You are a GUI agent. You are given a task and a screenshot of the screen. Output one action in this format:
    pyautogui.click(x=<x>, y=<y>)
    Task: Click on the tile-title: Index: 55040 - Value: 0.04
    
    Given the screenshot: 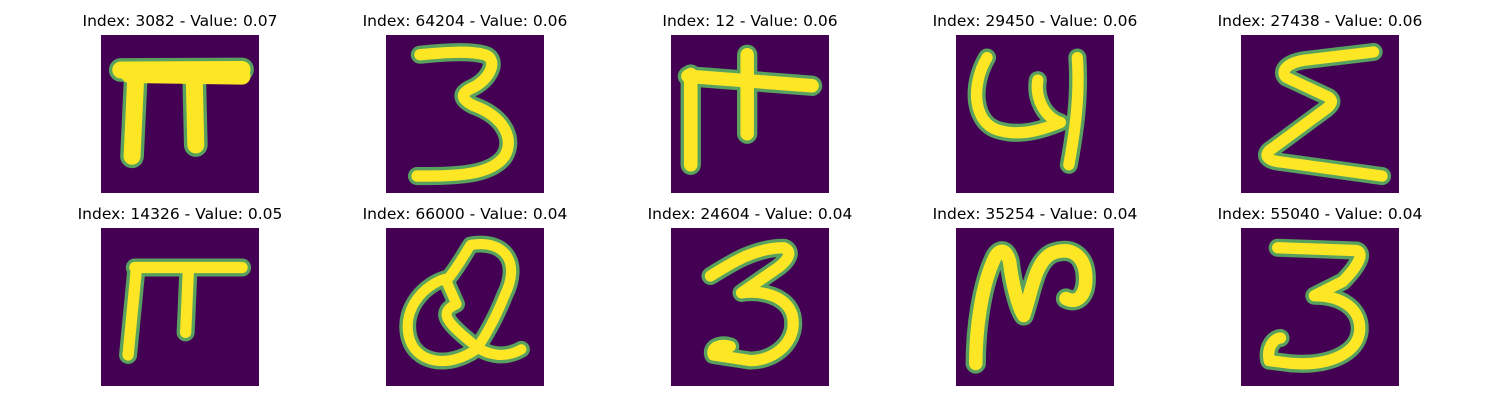 What is the action you would take?
    pyautogui.click(x=1320, y=214)
    